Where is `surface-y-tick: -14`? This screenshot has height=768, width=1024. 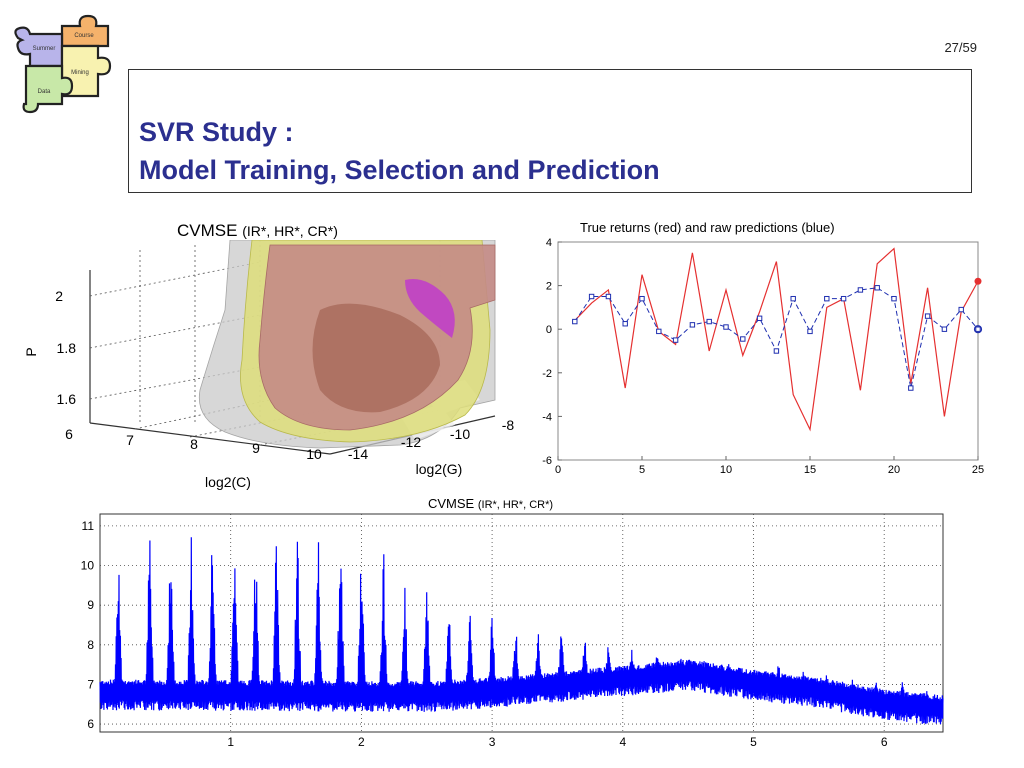
surface-y-tick: -14 is located at coordinates (358, 454).